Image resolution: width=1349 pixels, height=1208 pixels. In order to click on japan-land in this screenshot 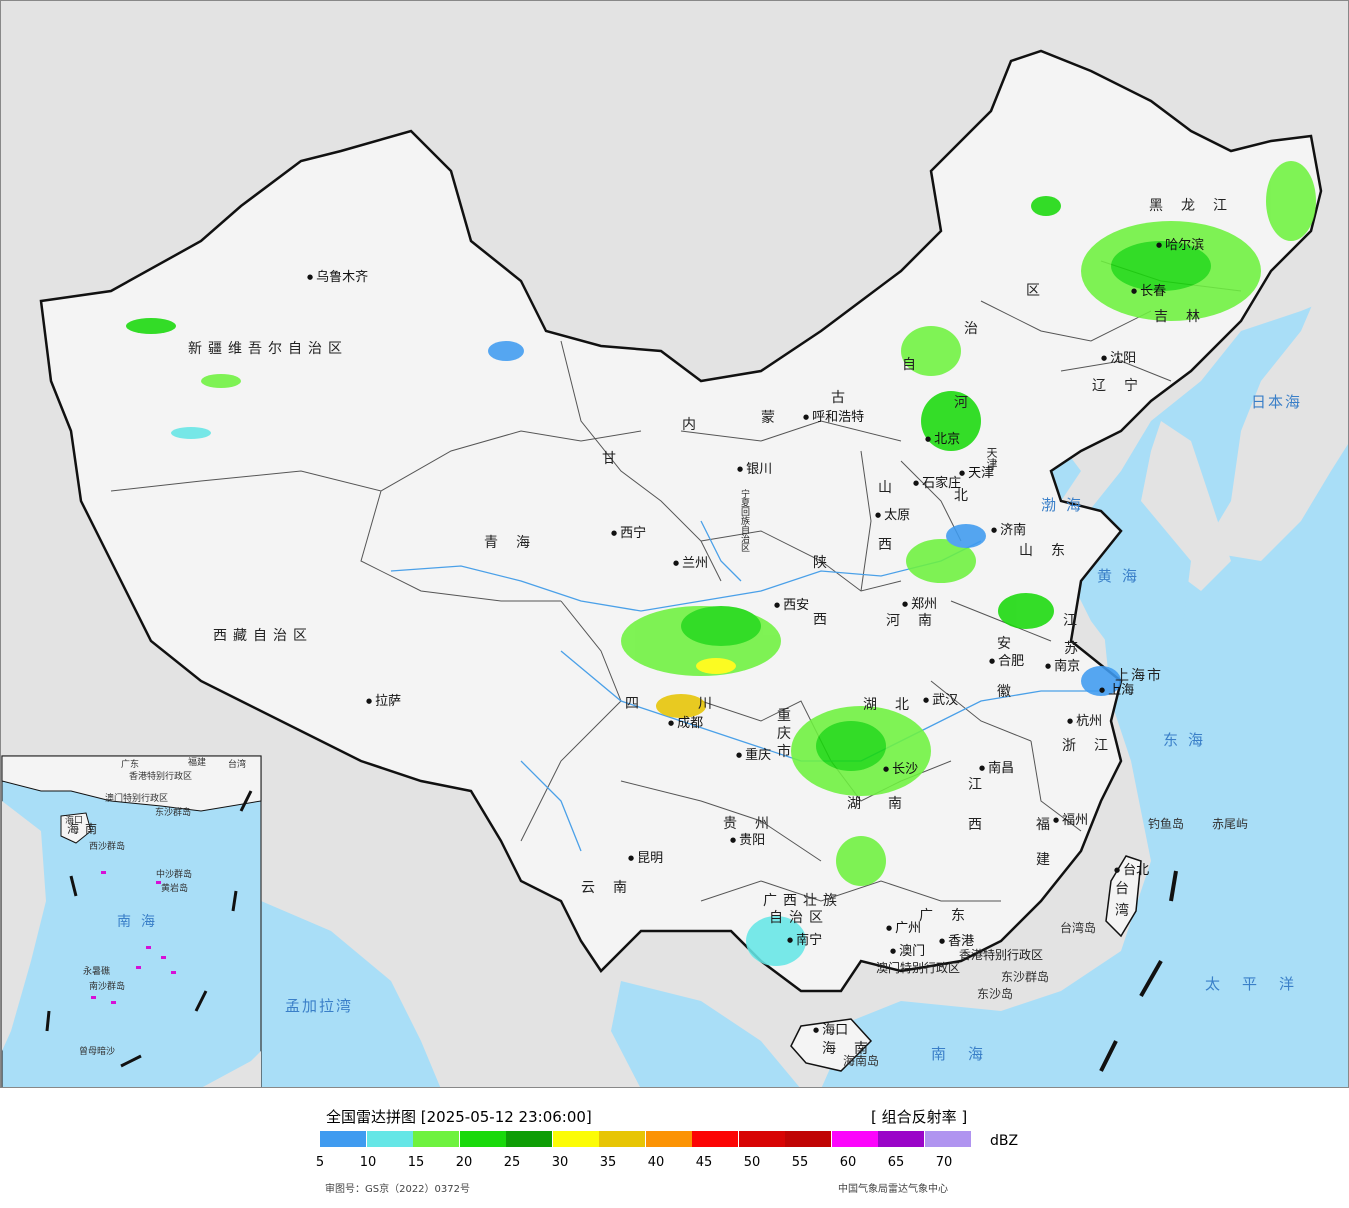, I will do `click(1274, 362)`.